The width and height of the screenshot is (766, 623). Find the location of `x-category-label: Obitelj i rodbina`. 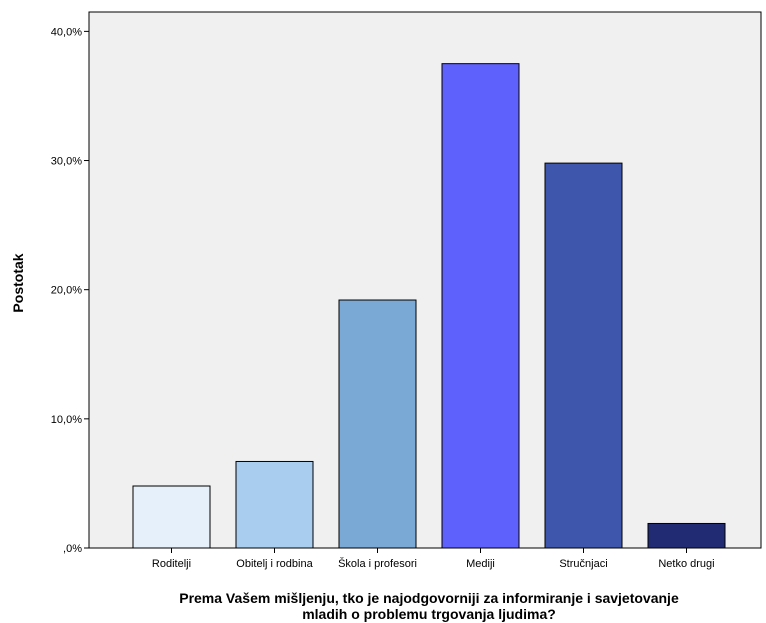

x-category-label: Obitelj i rodbina is located at coordinates (274, 564).